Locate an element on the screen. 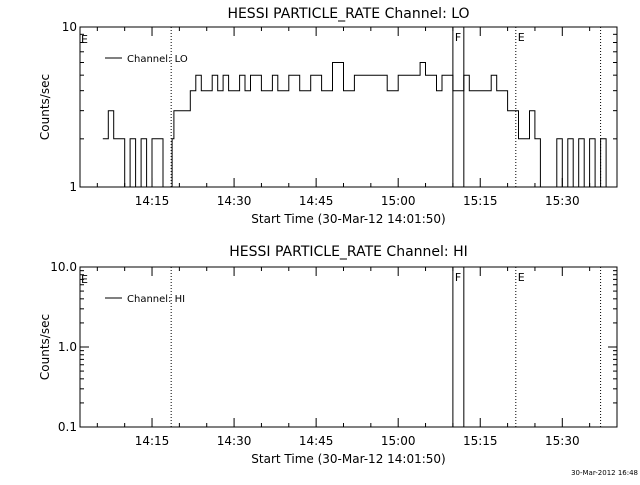 The height and width of the screenshot is (485, 640). chart-1-x-tick-label-4: 15:15 is located at coordinates (480, 201).